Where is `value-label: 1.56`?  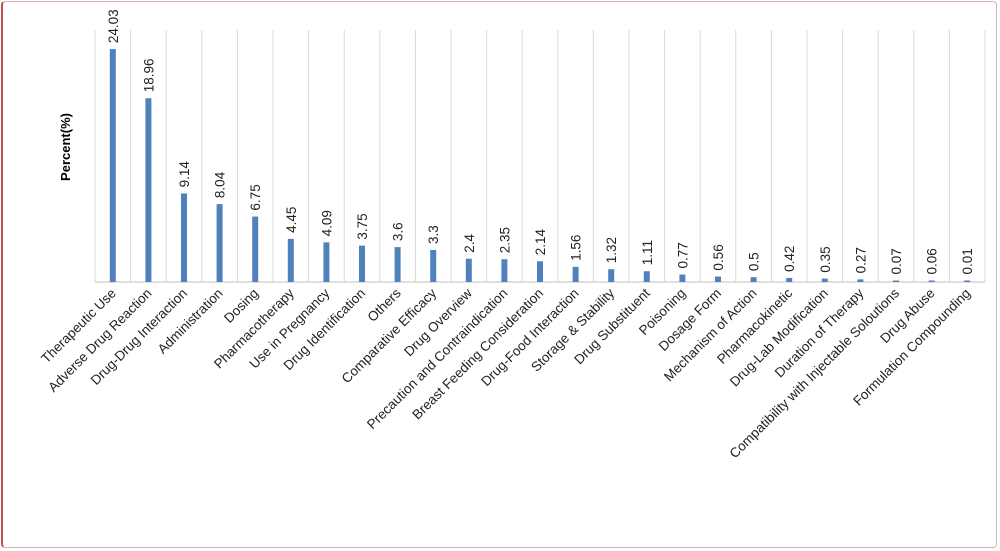
value-label: 1.56 is located at coordinates (576, 248).